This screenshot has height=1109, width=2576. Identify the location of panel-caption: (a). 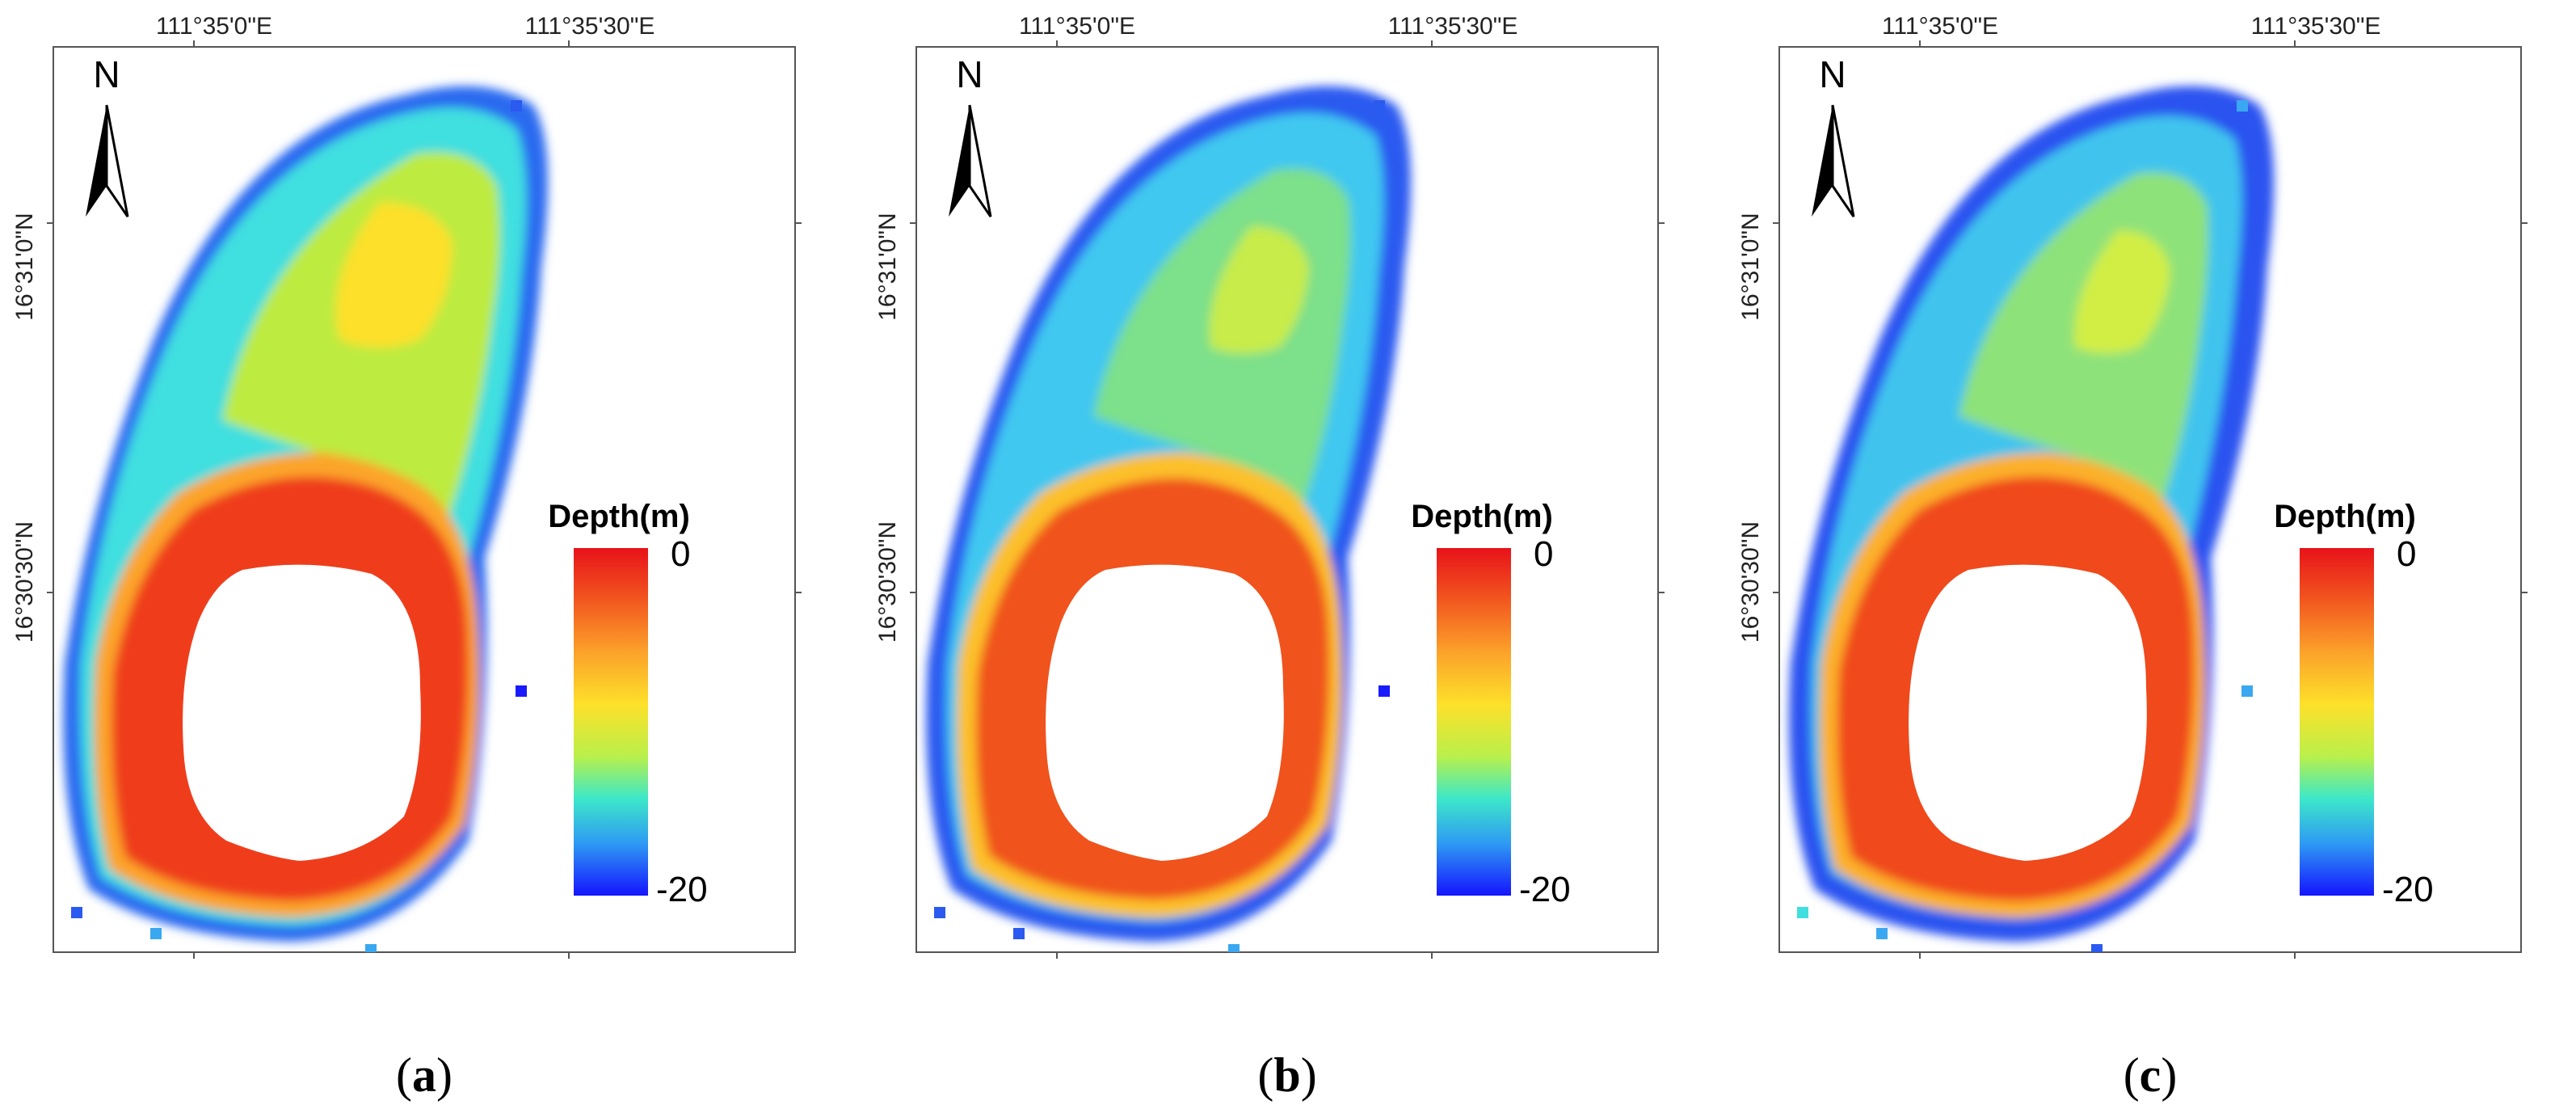
(424, 1075).